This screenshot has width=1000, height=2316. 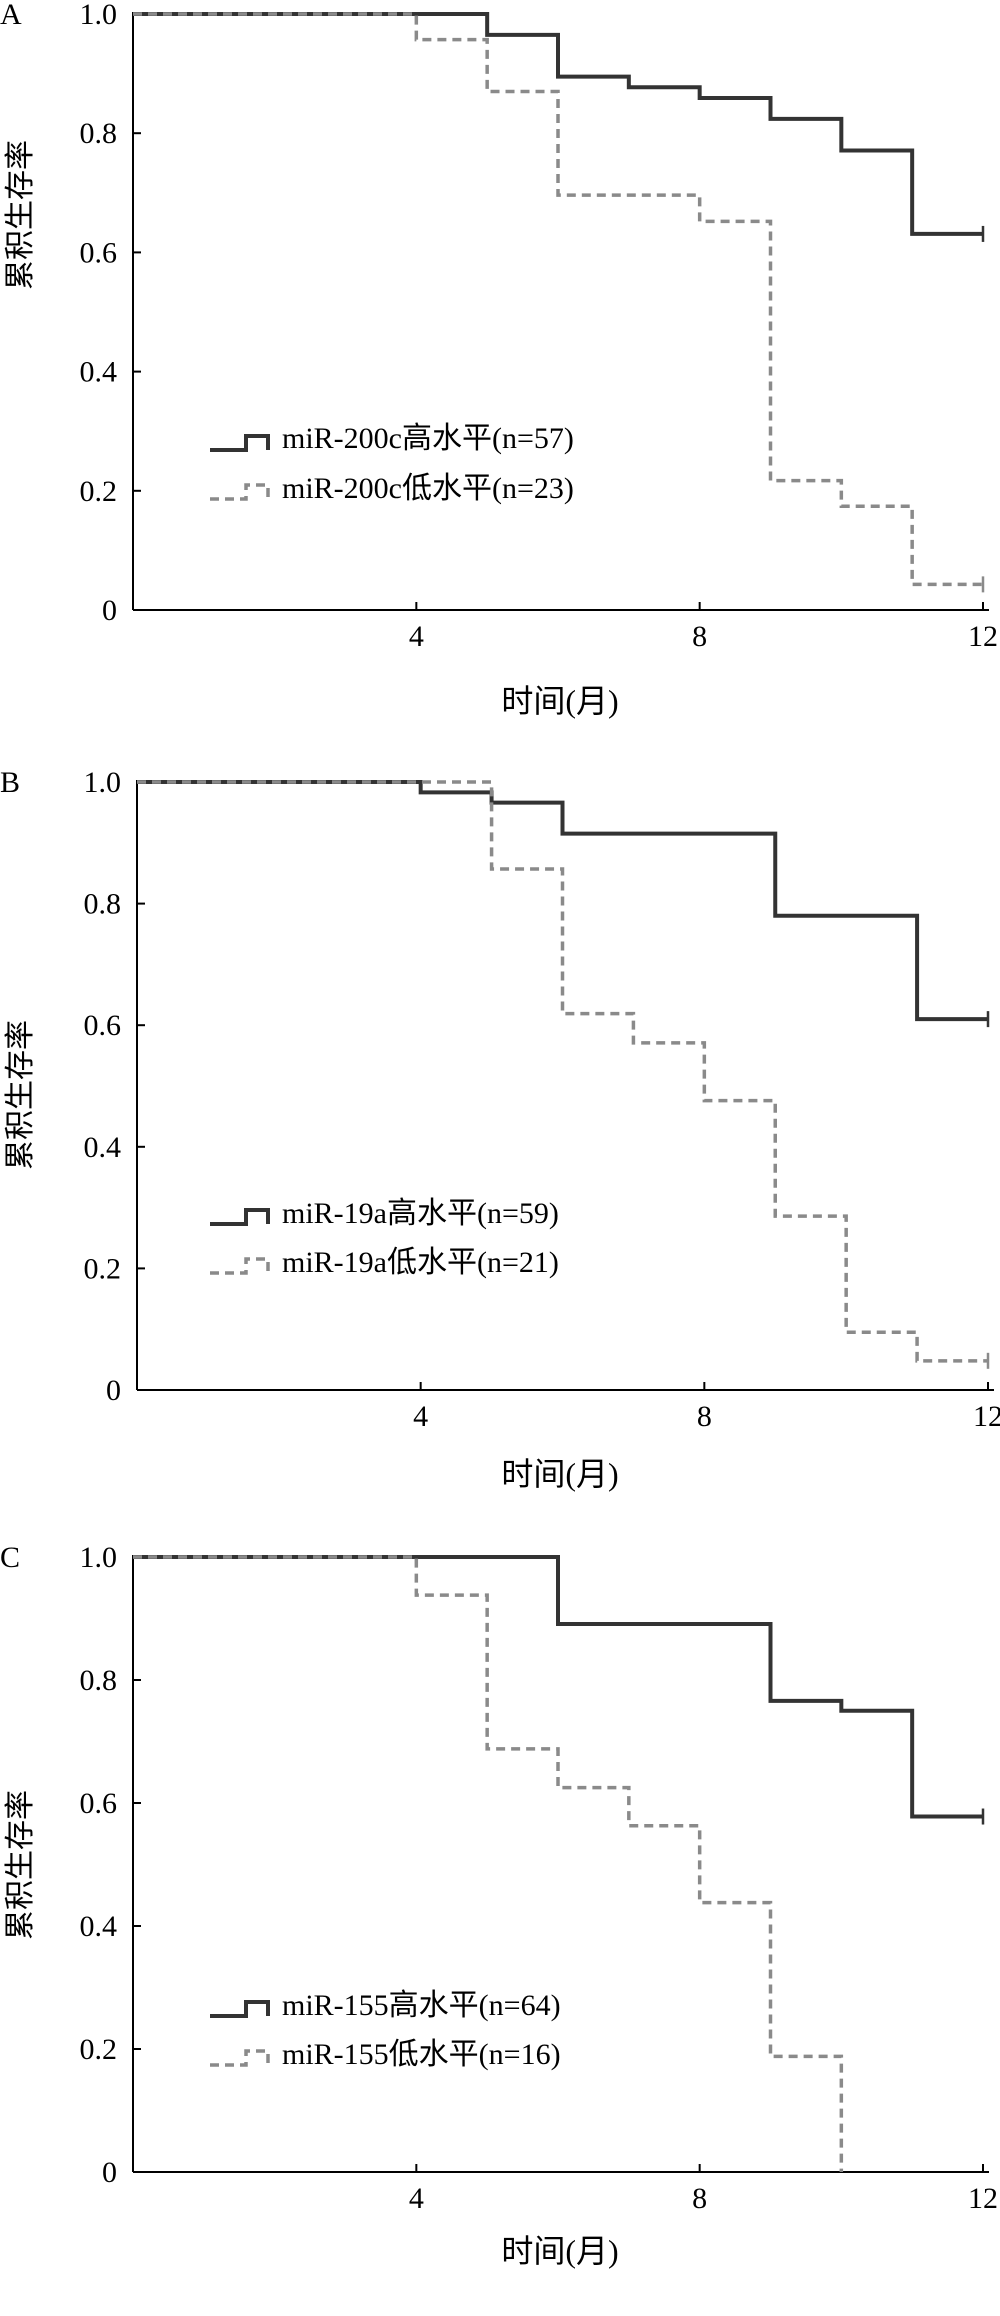 What do you see at coordinates (385, 2030) in the screenshot?
I see `legend: miR-155高水平(n=64) miR-155低水平(n=16)` at bounding box center [385, 2030].